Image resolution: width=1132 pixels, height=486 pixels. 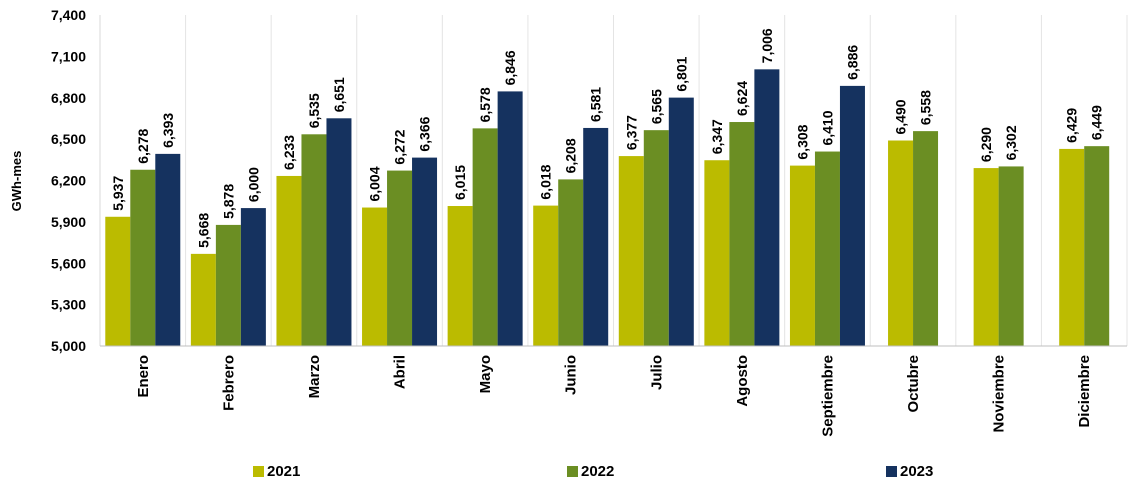 I want to click on legend-item-2021: 2021, so click(x=276, y=471).